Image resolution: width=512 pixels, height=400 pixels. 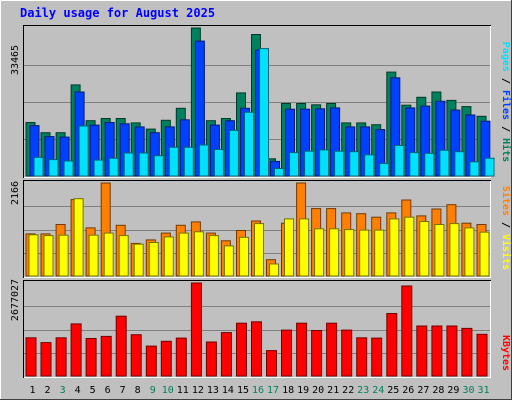 I want to click on panel-3-ymax-label: 2677027, so click(x=15, y=300).